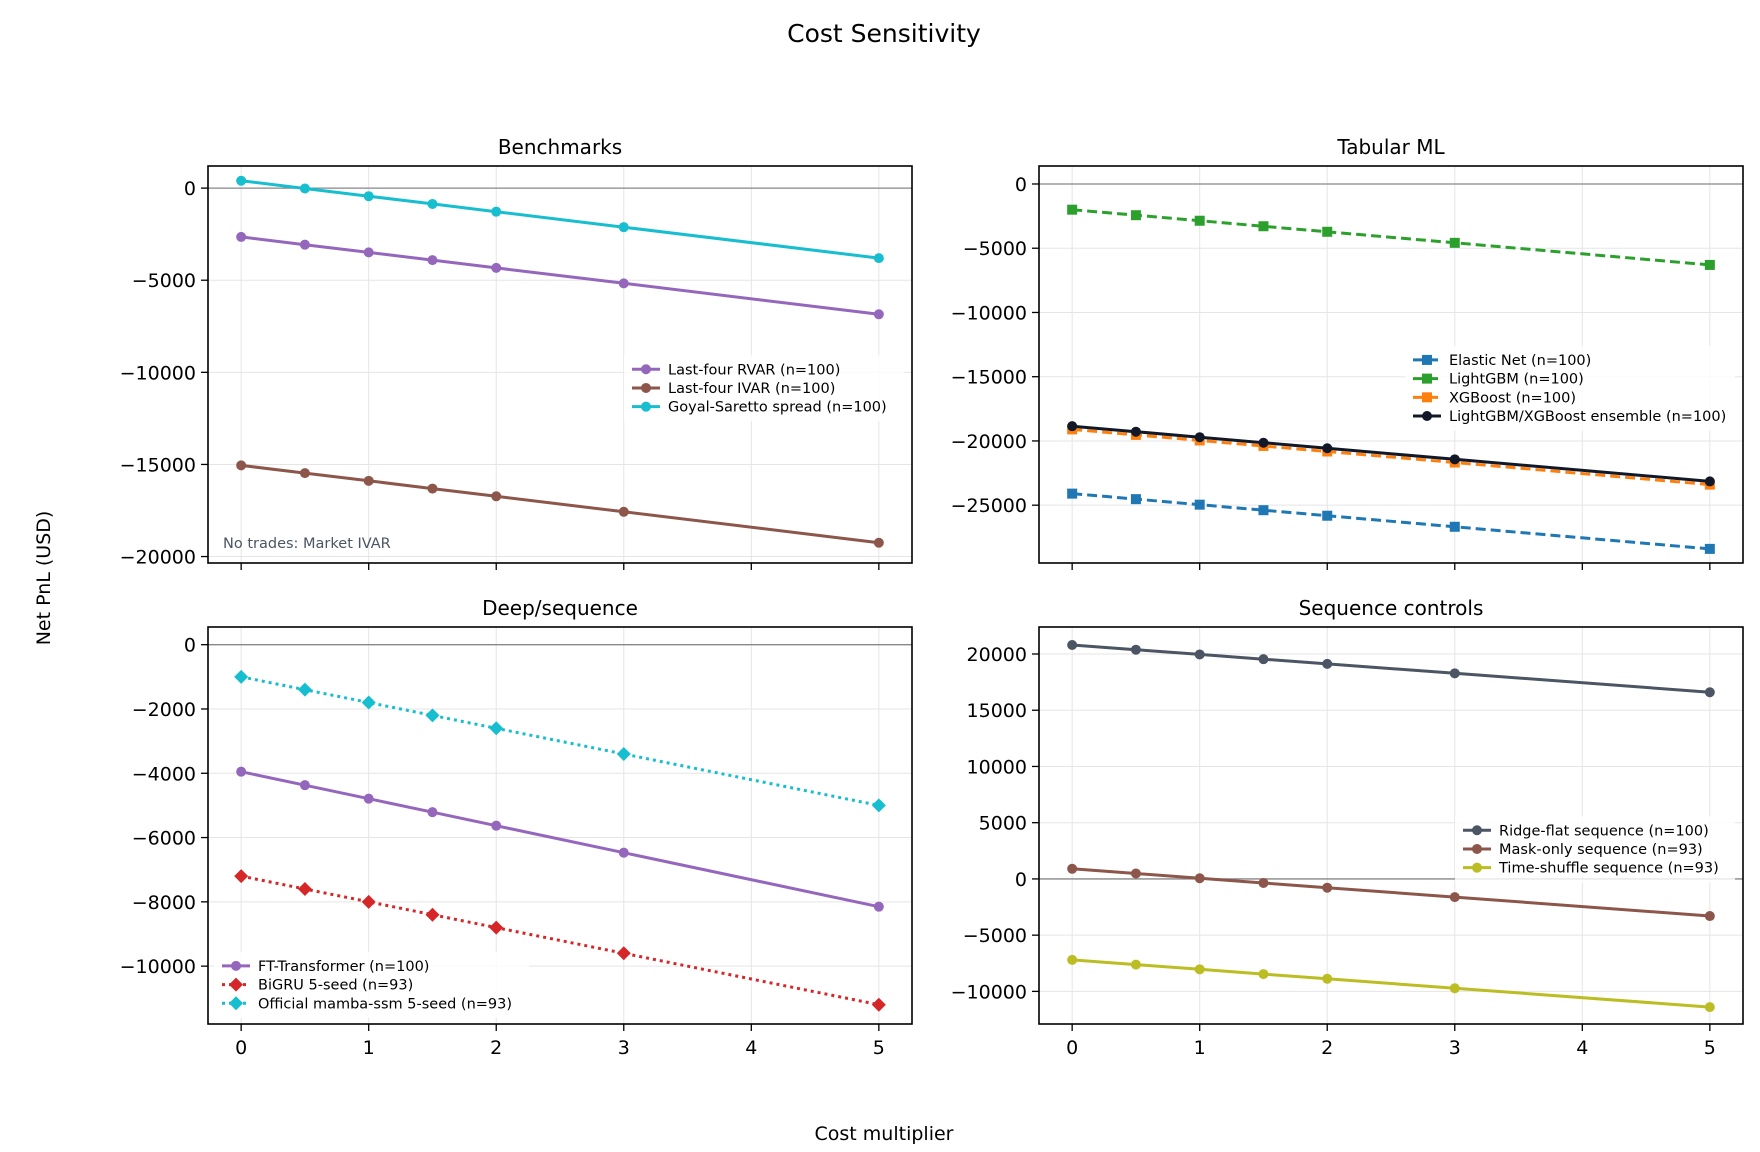 This screenshot has width=1760, height=1152. Describe the element at coordinates (989, 378) in the screenshot. I see `y-tick-label: −15000` at that location.